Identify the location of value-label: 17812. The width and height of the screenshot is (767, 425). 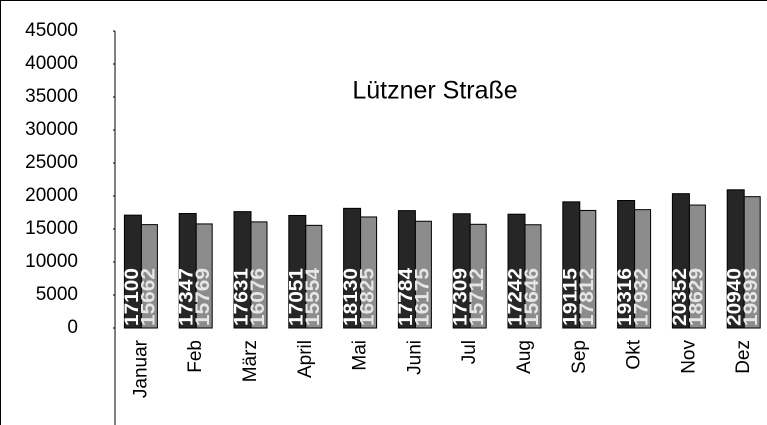
(587, 297).